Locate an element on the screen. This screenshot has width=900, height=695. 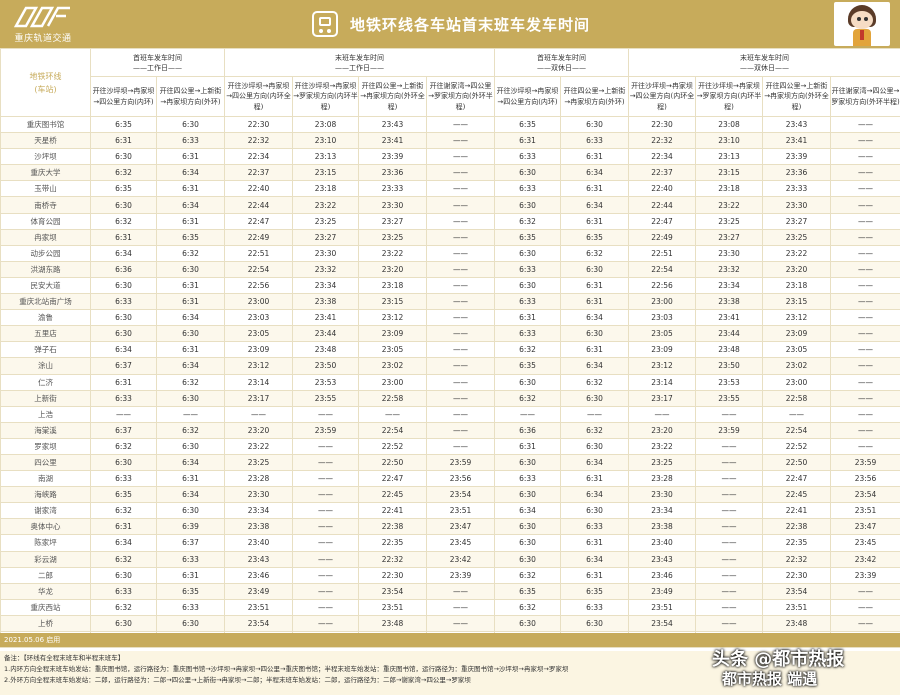
time-cell: 23:09 is located at coordinates (258, 350).